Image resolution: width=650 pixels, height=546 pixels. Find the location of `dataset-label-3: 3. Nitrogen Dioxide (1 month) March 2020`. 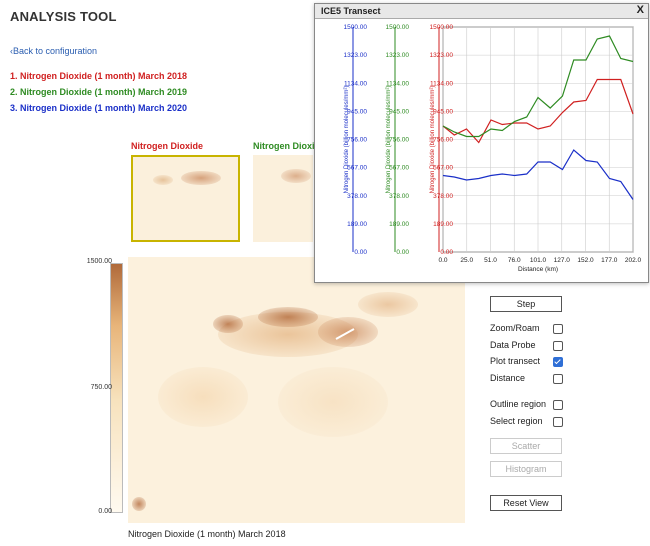

dataset-label-3: 3. Nitrogen Dioxide (1 month) March 2020 is located at coordinates (99, 108).